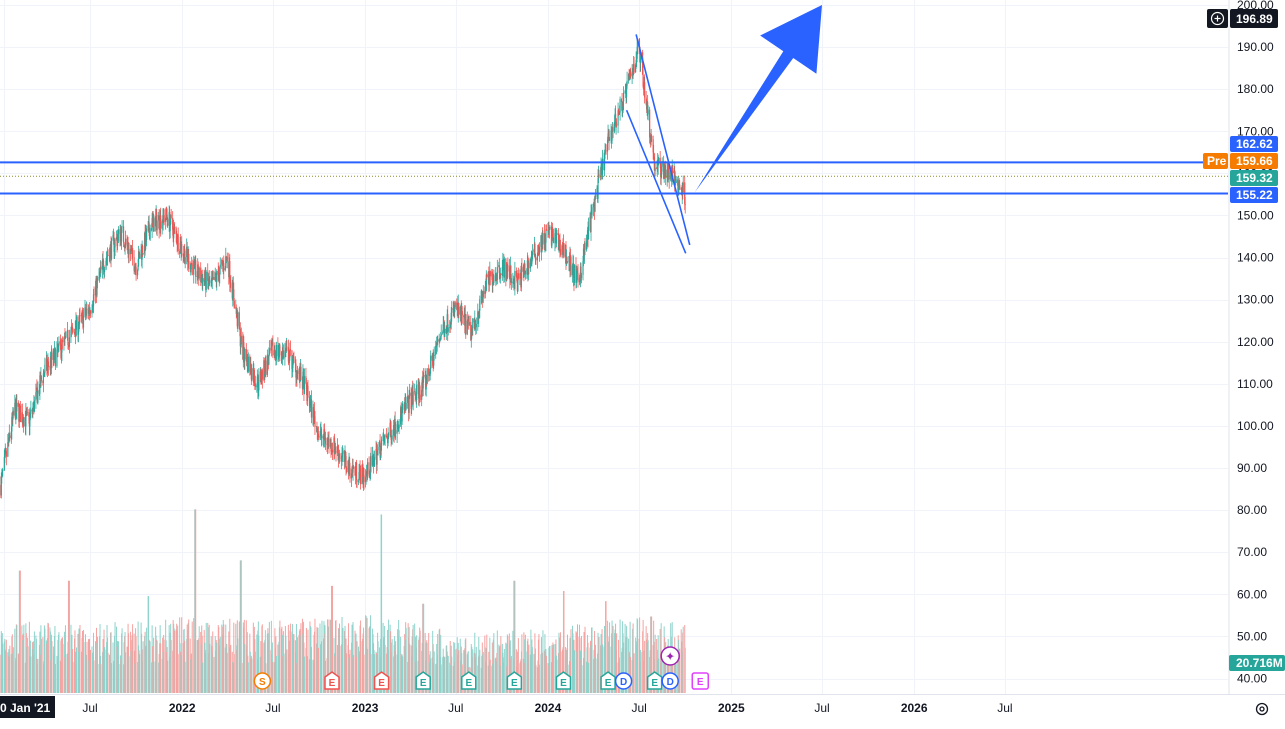 This screenshot has width=1285, height=729. What do you see at coordinates (1217, 18) in the screenshot?
I see `plus-circle-icon` at bounding box center [1217, 18].